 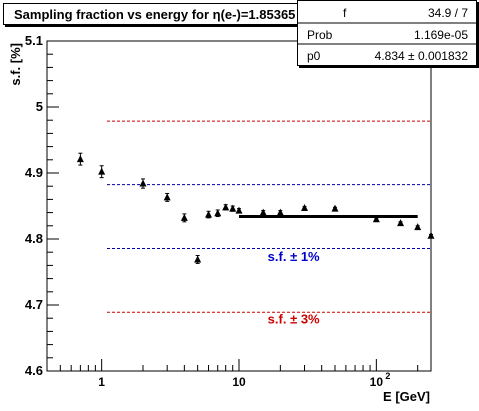 What do you see at coordinates (34, 172) in the screenshot?
I see `y-tick-label: 4.9` at bounding box center [34, 172].